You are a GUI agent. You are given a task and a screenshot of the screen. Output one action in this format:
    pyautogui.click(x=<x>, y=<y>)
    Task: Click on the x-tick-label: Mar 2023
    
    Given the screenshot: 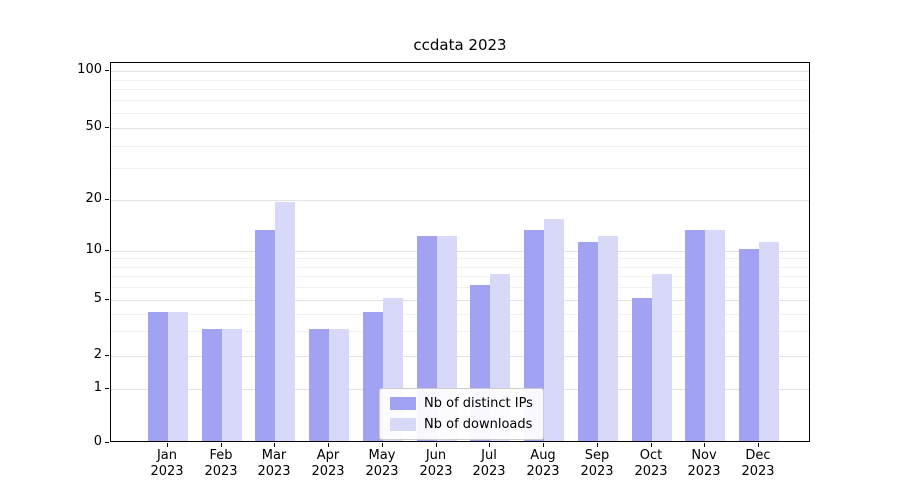 What is the action you would take?
    pyautogui.click(x=274, y=464)
    